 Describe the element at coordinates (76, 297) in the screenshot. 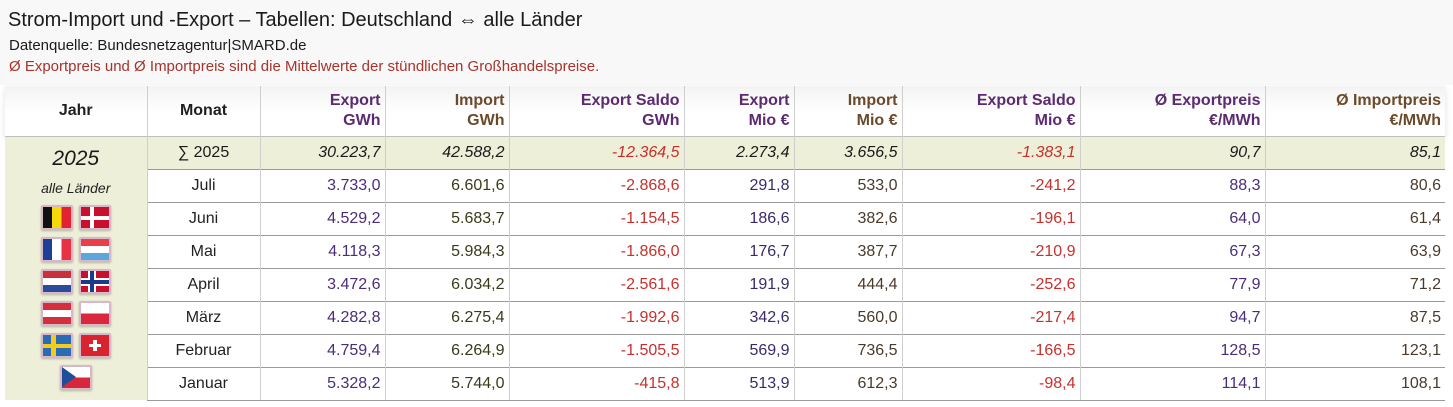

I see `country-flags` at that location.